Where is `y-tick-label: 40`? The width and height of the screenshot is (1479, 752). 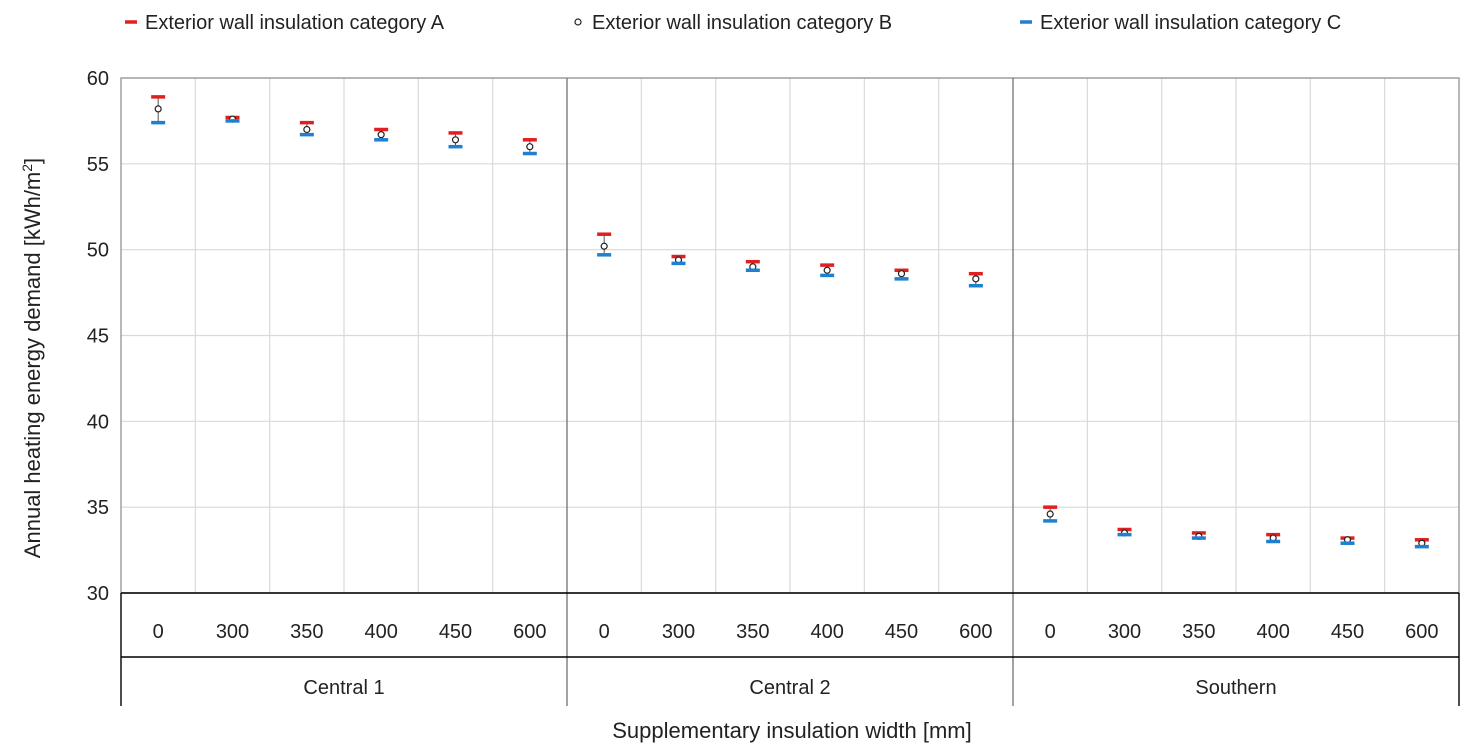
y-tick-label: 40 is located at coordinates (98, 422).